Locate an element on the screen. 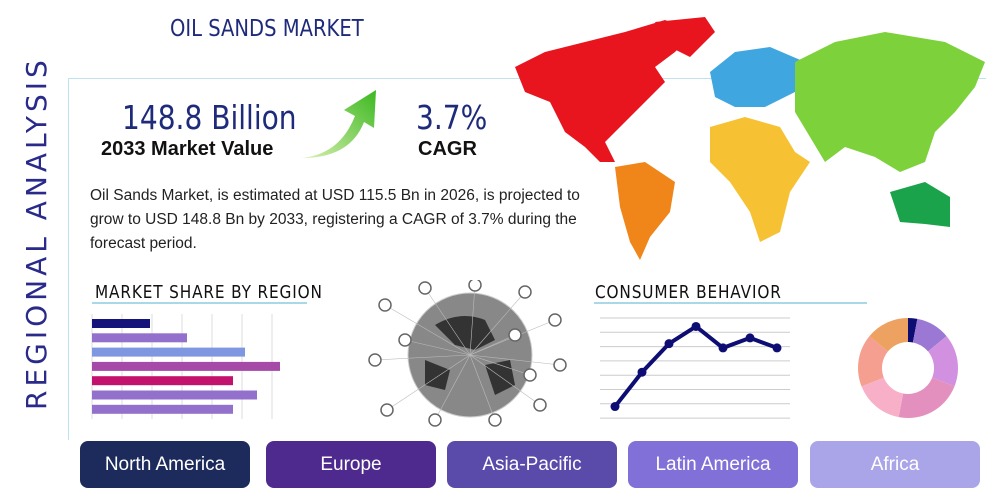 Image resolution: width=1000 pixels, height=500 pixels. region-button-latin-america: Latin America is located at coordinates (713, 464).